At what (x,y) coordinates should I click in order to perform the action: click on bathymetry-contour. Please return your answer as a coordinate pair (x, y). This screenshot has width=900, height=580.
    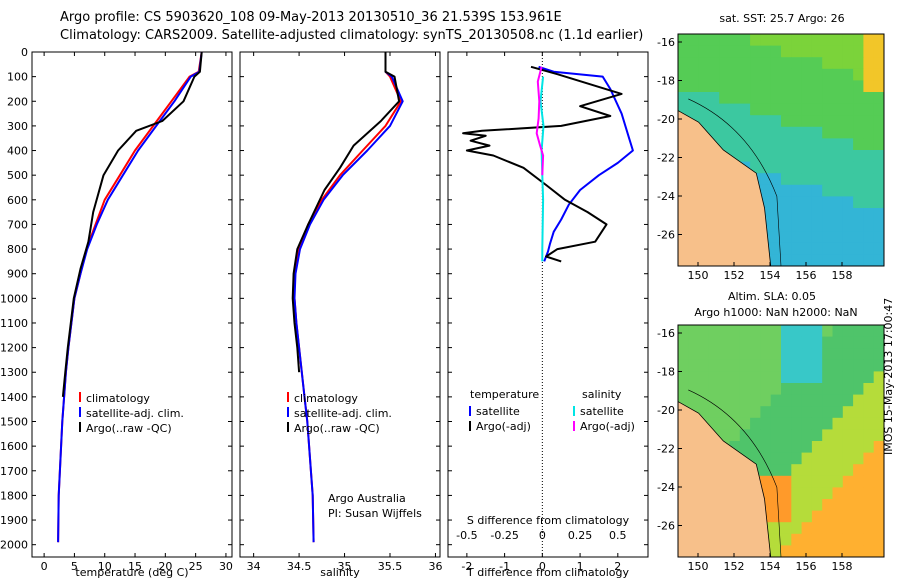
    Looking at the image, I should click on (735, 473).